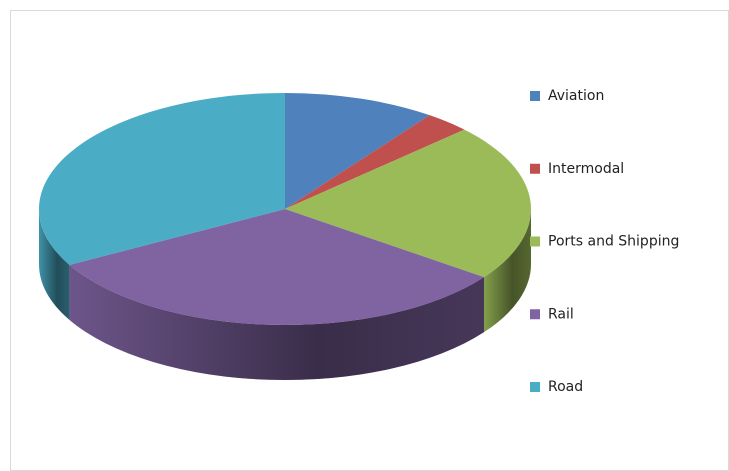  I want to click on legend-label: Aviation, so click(576, 96).